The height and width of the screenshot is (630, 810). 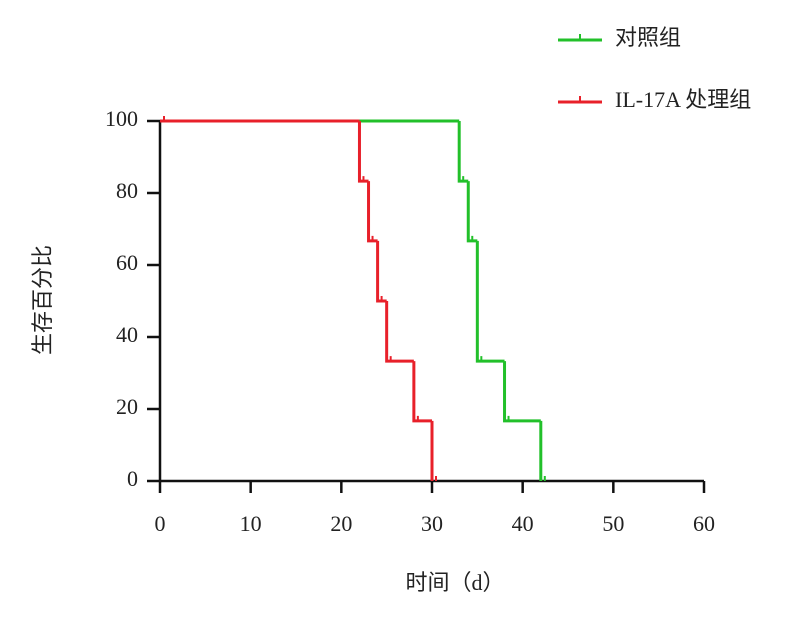 I want to click on y-tick-label: 0, so click(x=132, y=478).